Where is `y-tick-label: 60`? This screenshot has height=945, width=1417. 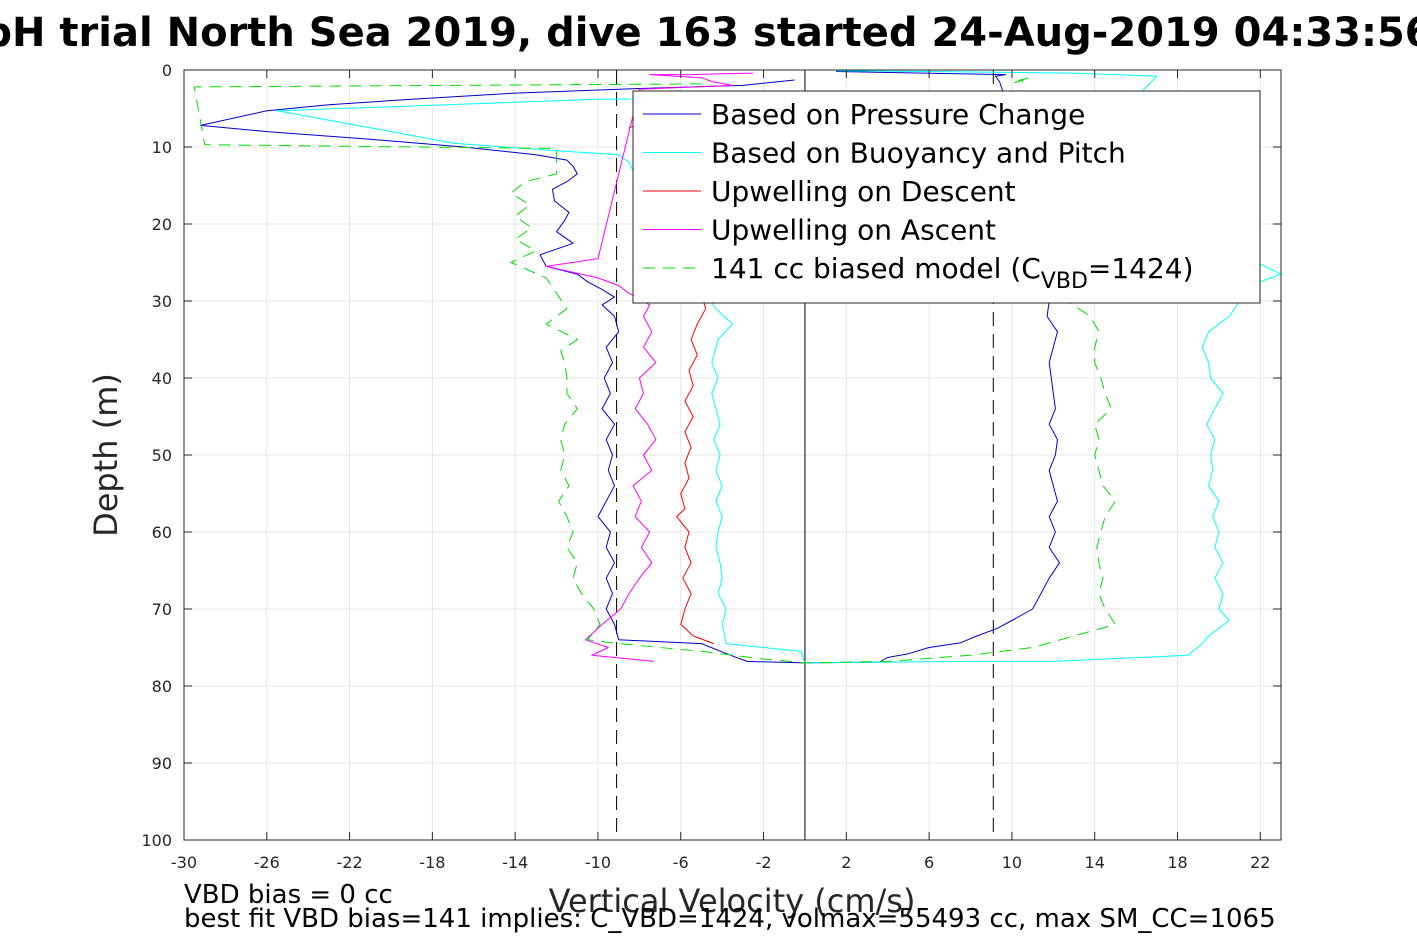
y-tick-label: 60 is located at coordinates (162, 532).